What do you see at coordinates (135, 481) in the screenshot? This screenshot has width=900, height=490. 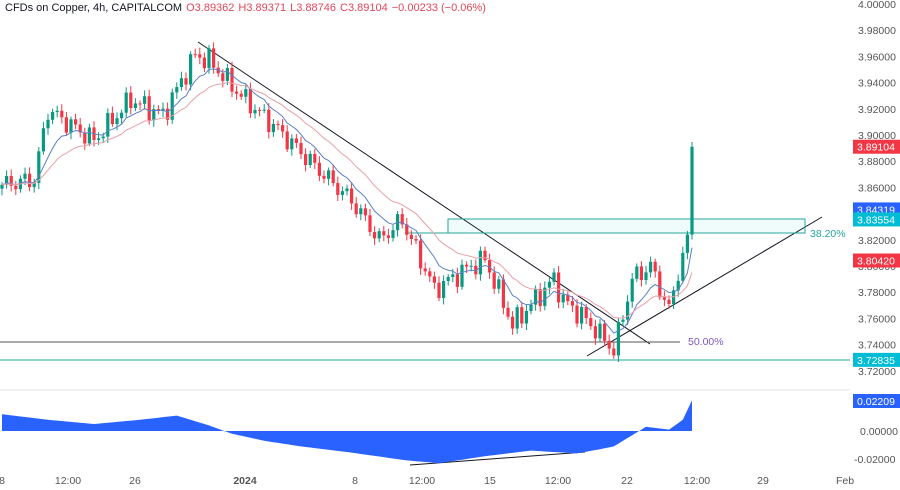 I see `time-tick: 26` at bounding box center [135, 481].